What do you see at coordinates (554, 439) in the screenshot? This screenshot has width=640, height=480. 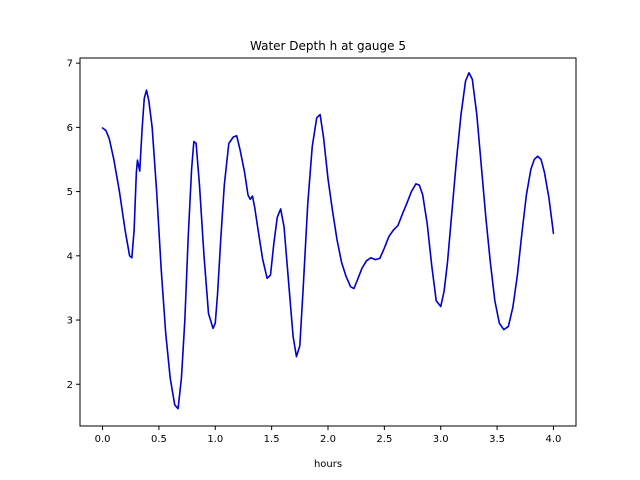 I see `x-tick-label: 4.0` at bounding box center [554, 439].